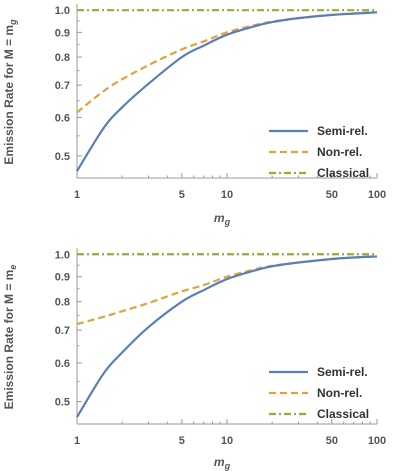 This screenshot has height=471, width=415. I want to click on y-axis-label: Emission Rate for M = me, so click(10, 337).